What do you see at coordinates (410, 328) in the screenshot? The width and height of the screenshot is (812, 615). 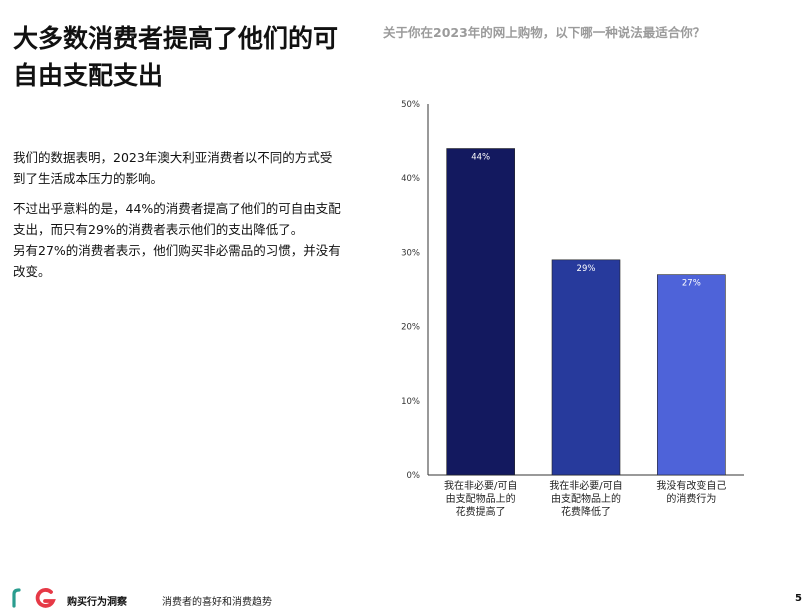 I see `y-tick-label: 20%` at bounding box center [410, 328].